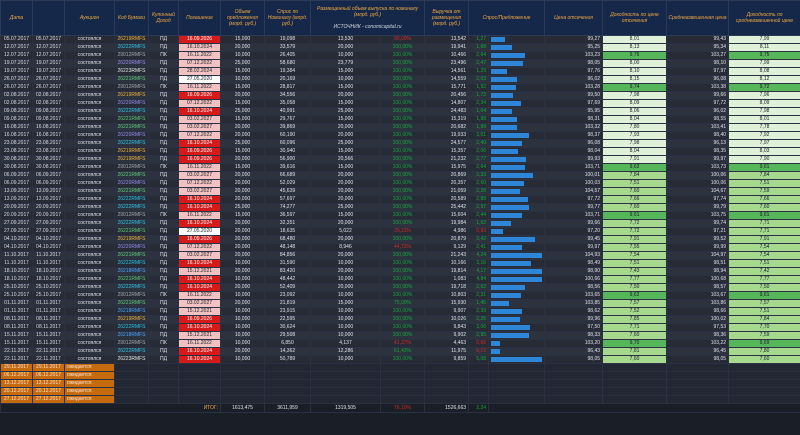 The height and width of the screenshot is (435, 800). Describe the element at coordinates (698, 191) in the screenshot. I see `cell-wavg-price: 104,67` at that location.